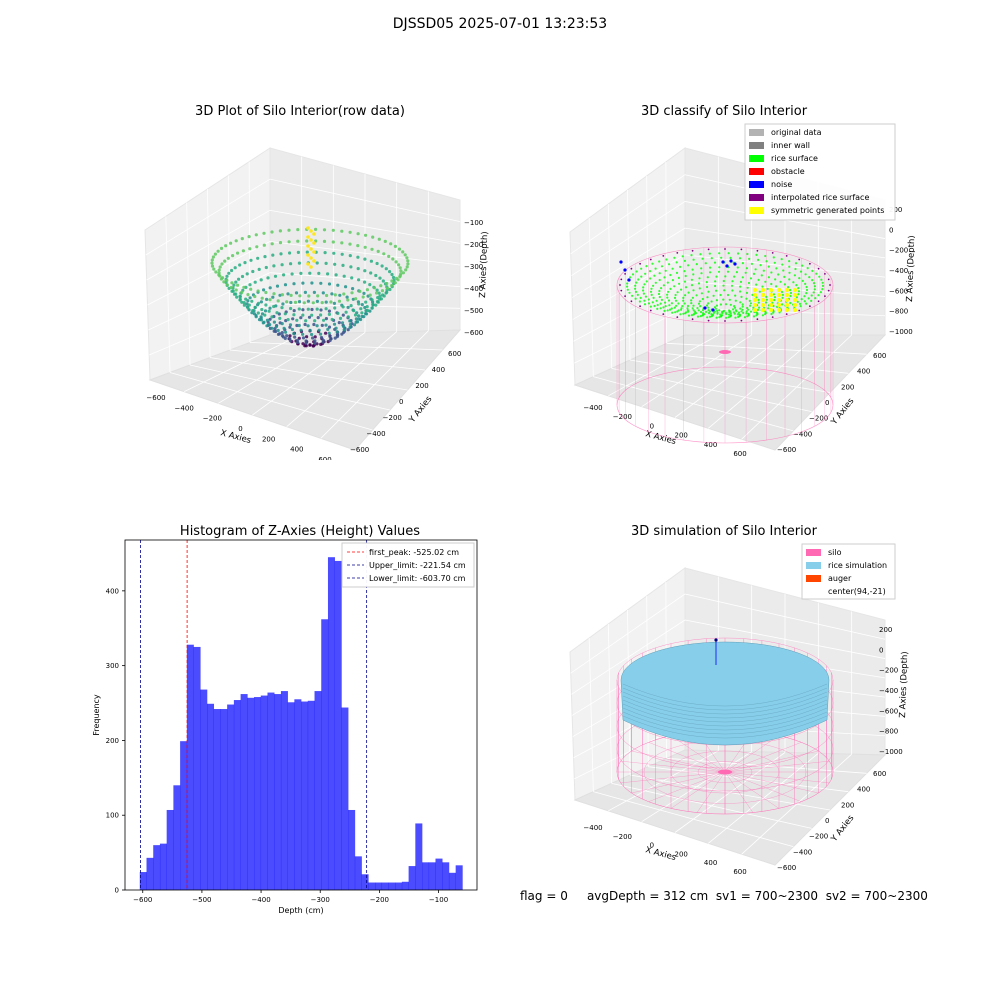  I want to click on legend-swatch, so click(756, 158).